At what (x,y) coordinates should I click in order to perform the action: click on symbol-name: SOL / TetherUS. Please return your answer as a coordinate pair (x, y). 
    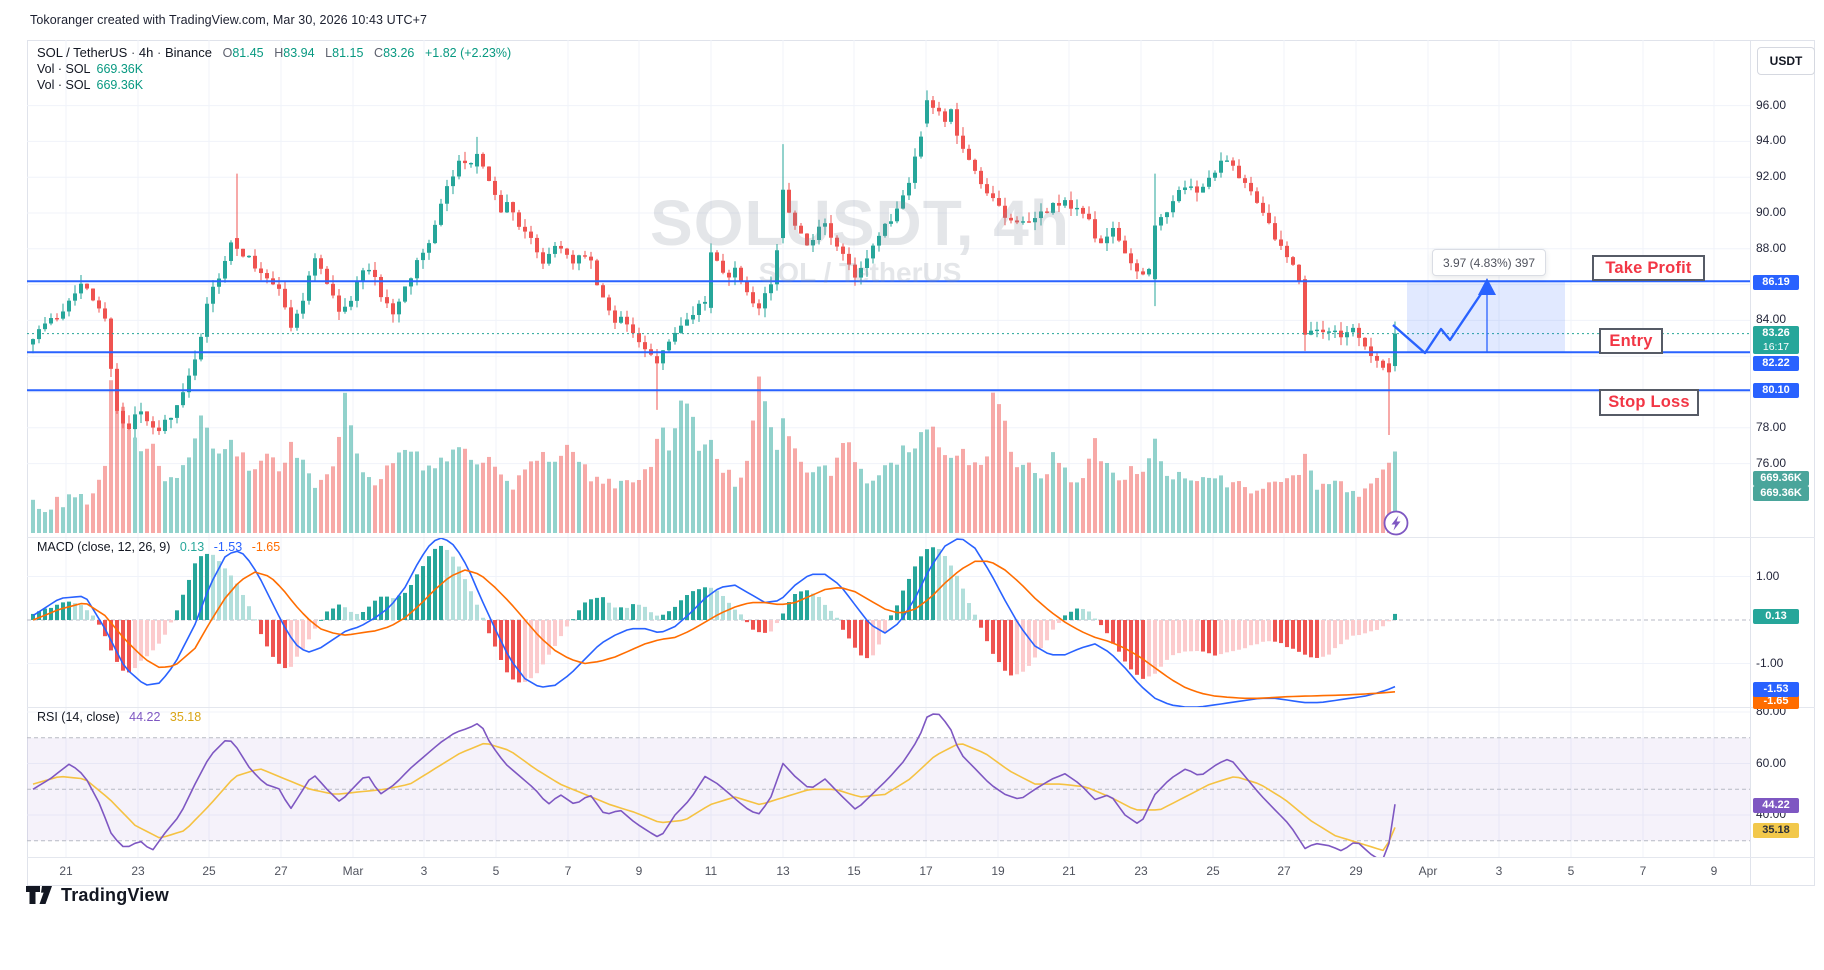
    Looking at the image, I should click on (82, 52).